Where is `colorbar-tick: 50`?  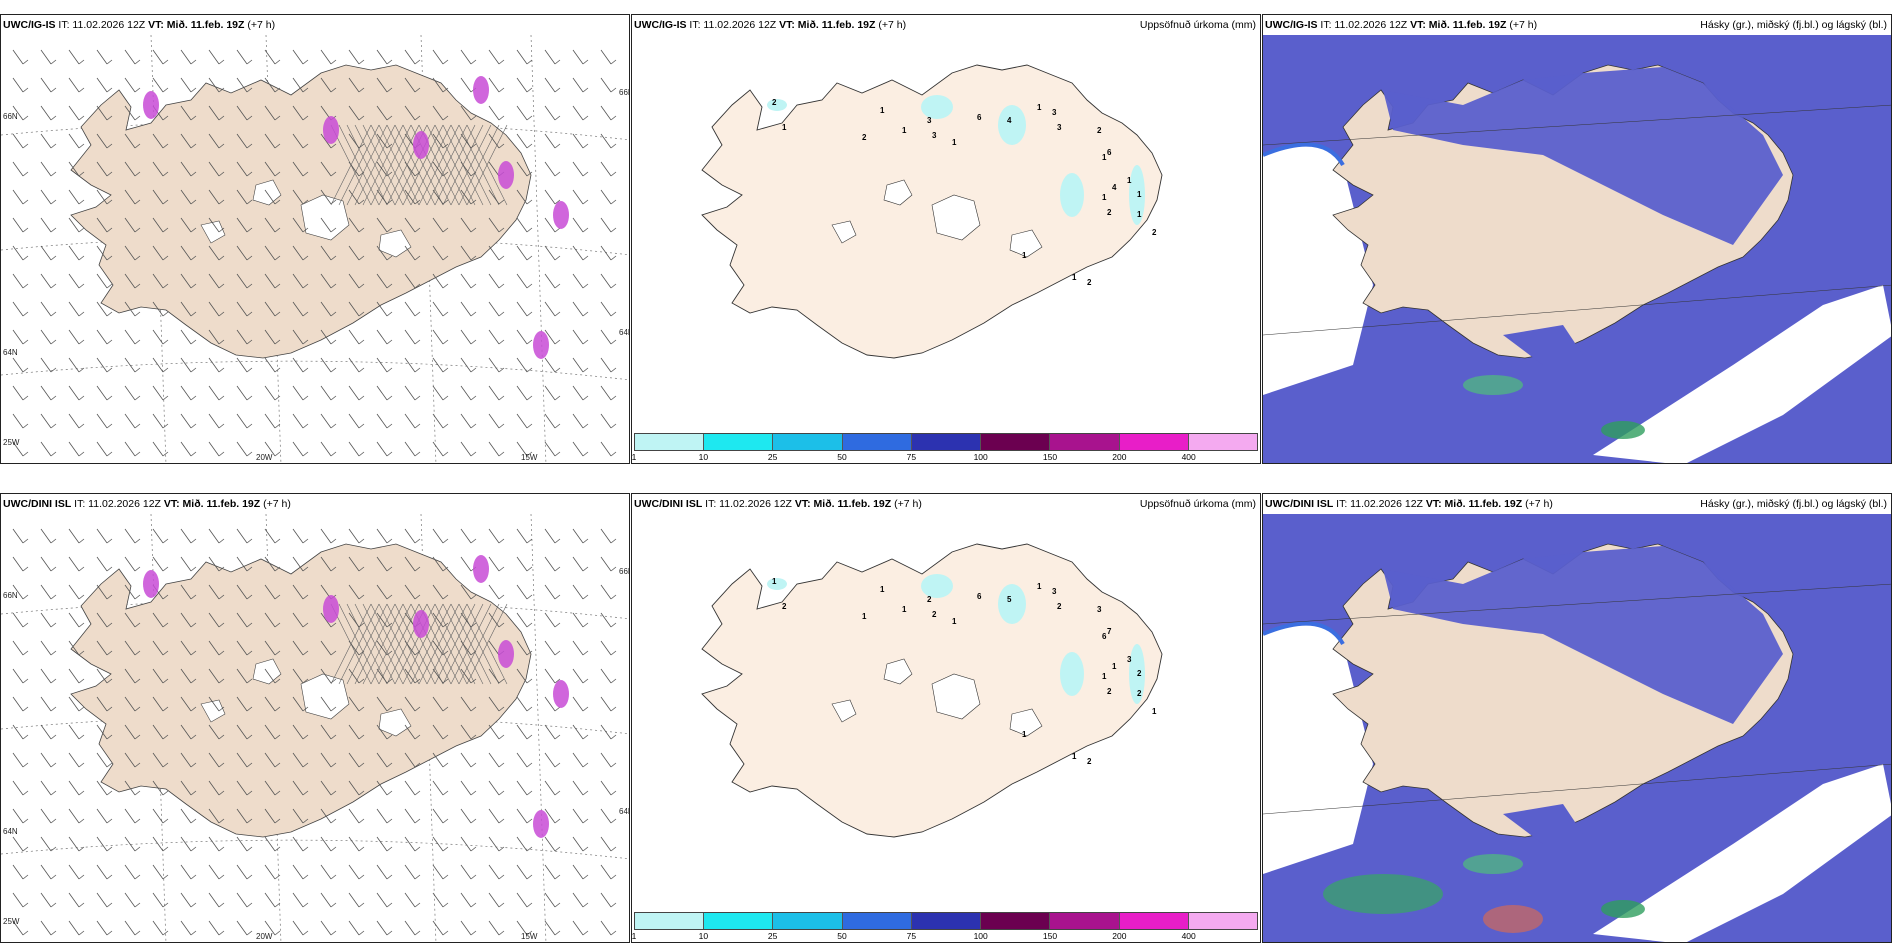
colorbar-tick: 50 is located at coordinates (842, 457).